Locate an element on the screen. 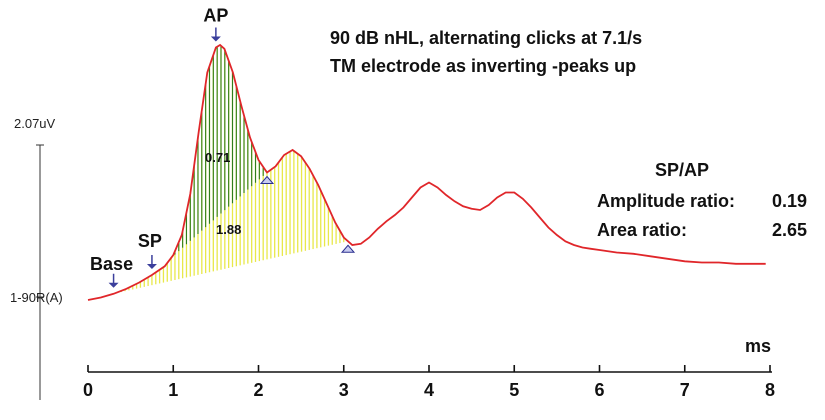 The height and width of the screenshot is (420, 825). marker-label-ap: AP is located at coordinates (215, 16).